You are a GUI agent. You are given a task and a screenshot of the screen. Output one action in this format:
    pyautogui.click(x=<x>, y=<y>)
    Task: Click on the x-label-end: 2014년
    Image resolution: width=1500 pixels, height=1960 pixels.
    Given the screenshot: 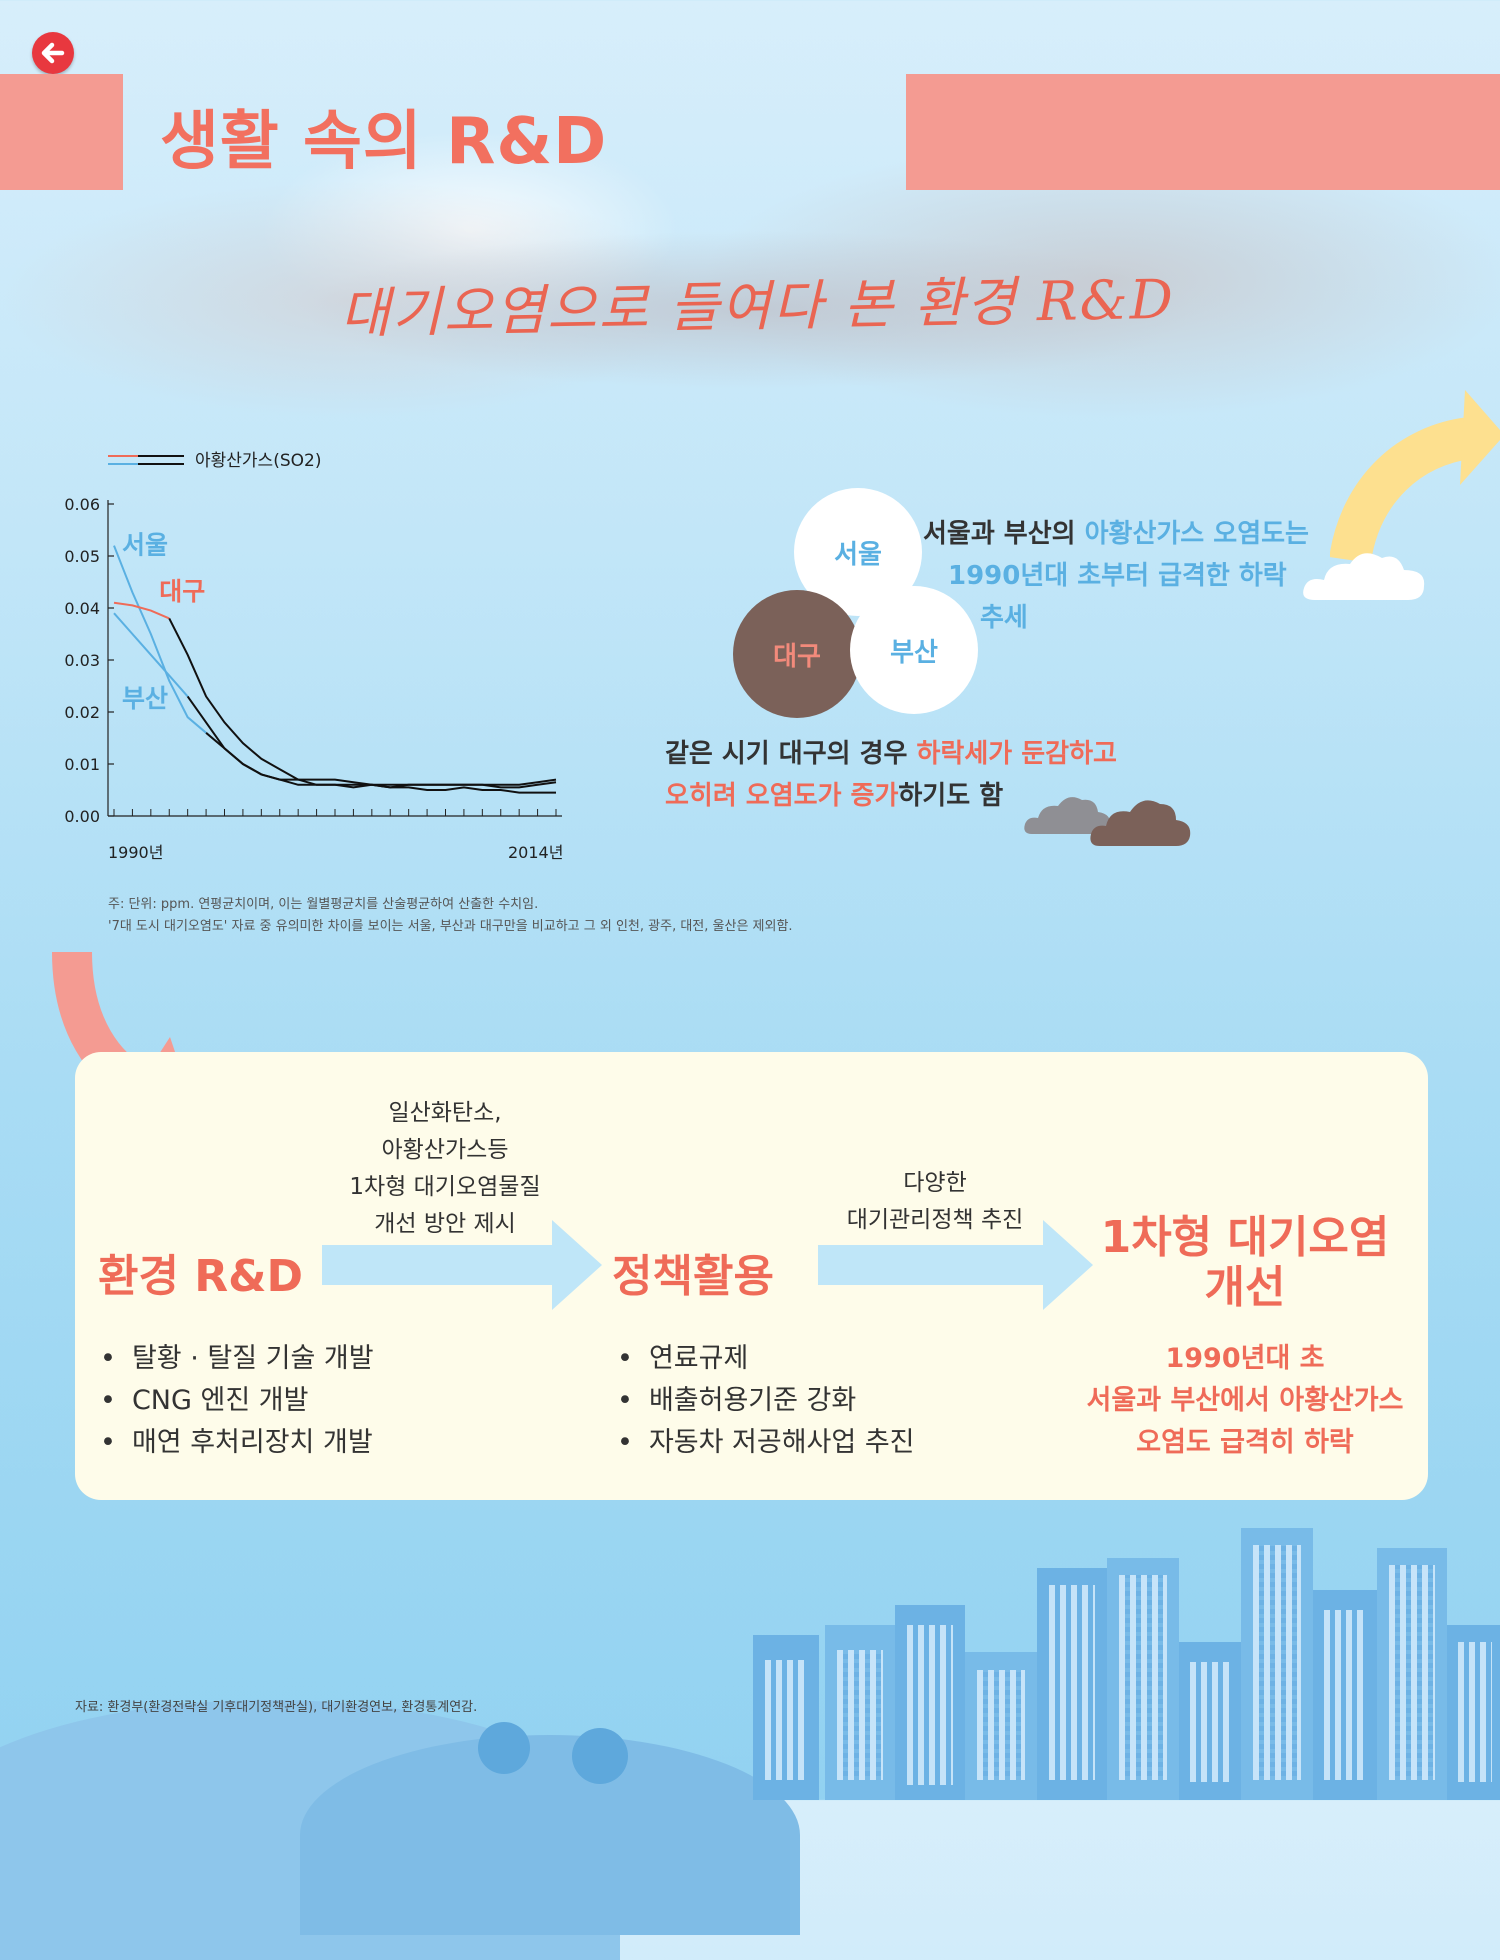 What is the action you would take?
    pyautogui.click(x=535, y=852)
    